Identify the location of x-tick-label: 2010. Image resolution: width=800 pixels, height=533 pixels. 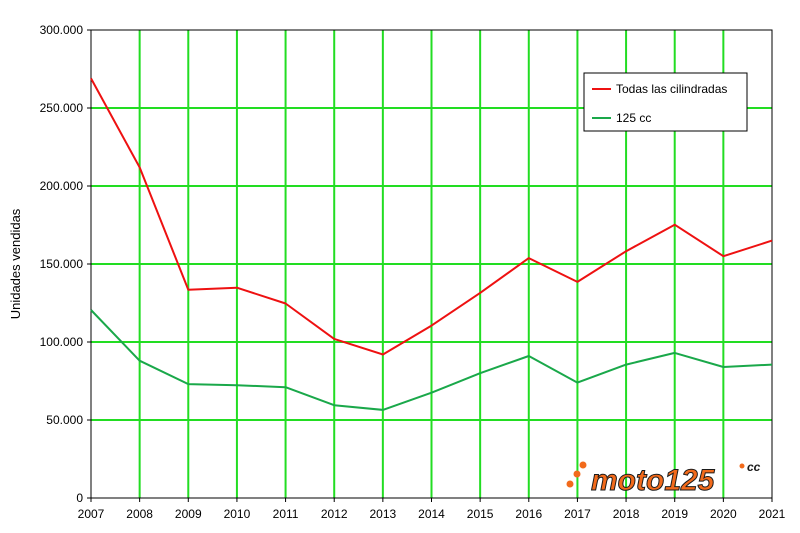
(237, 514).